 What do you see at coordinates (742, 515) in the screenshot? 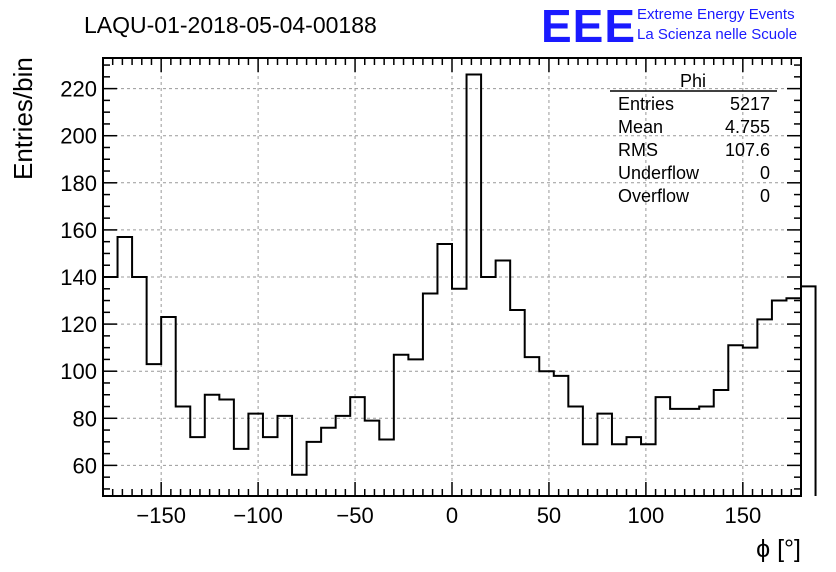
I see `x-tick-label: 150` at bounding box center [742, 515].